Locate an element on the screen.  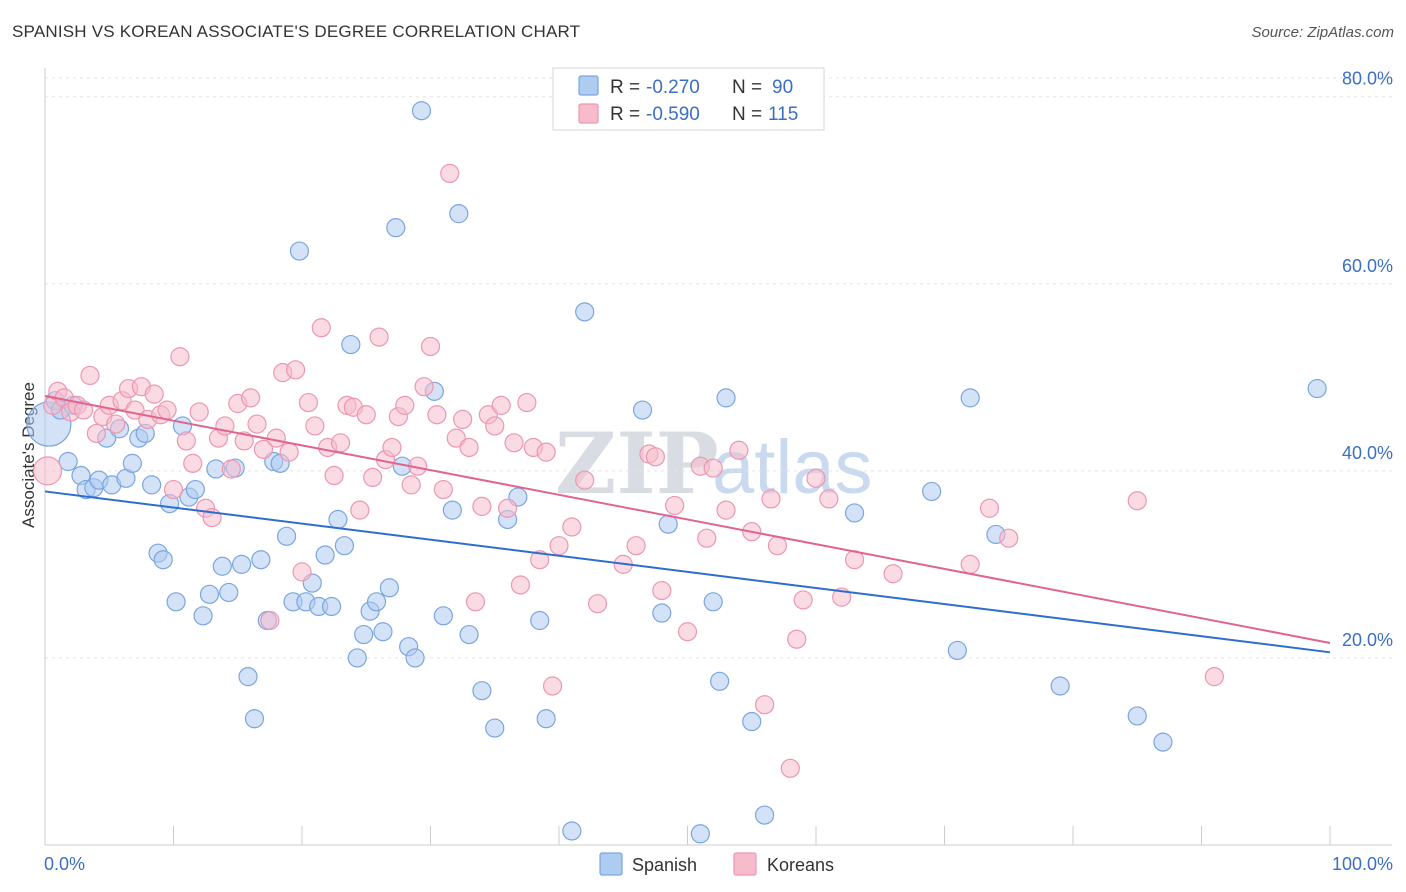
watermark-atlas: atlas is located at coordinates (792, 467).